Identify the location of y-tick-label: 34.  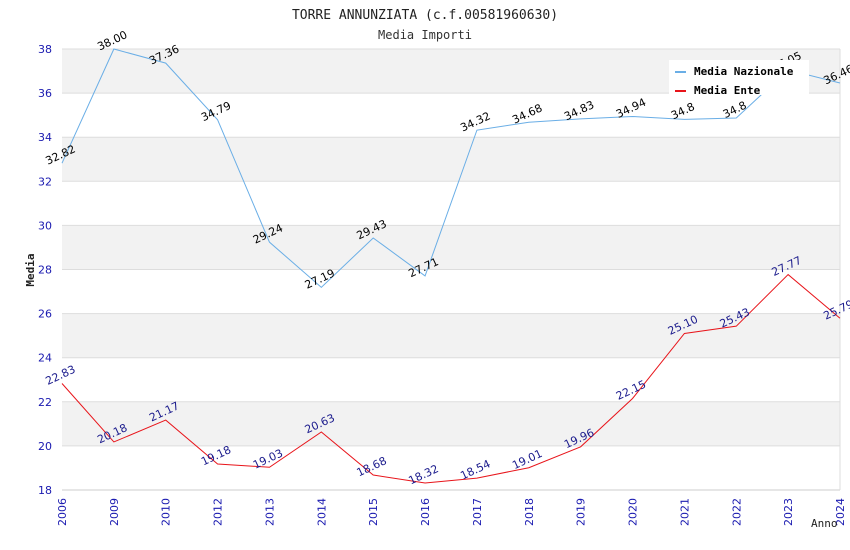
(45, 137).